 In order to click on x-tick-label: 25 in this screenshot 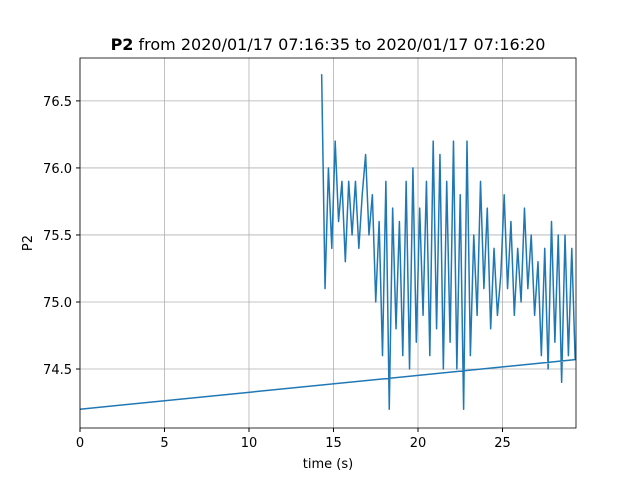, I will do `click(502, 443)`.